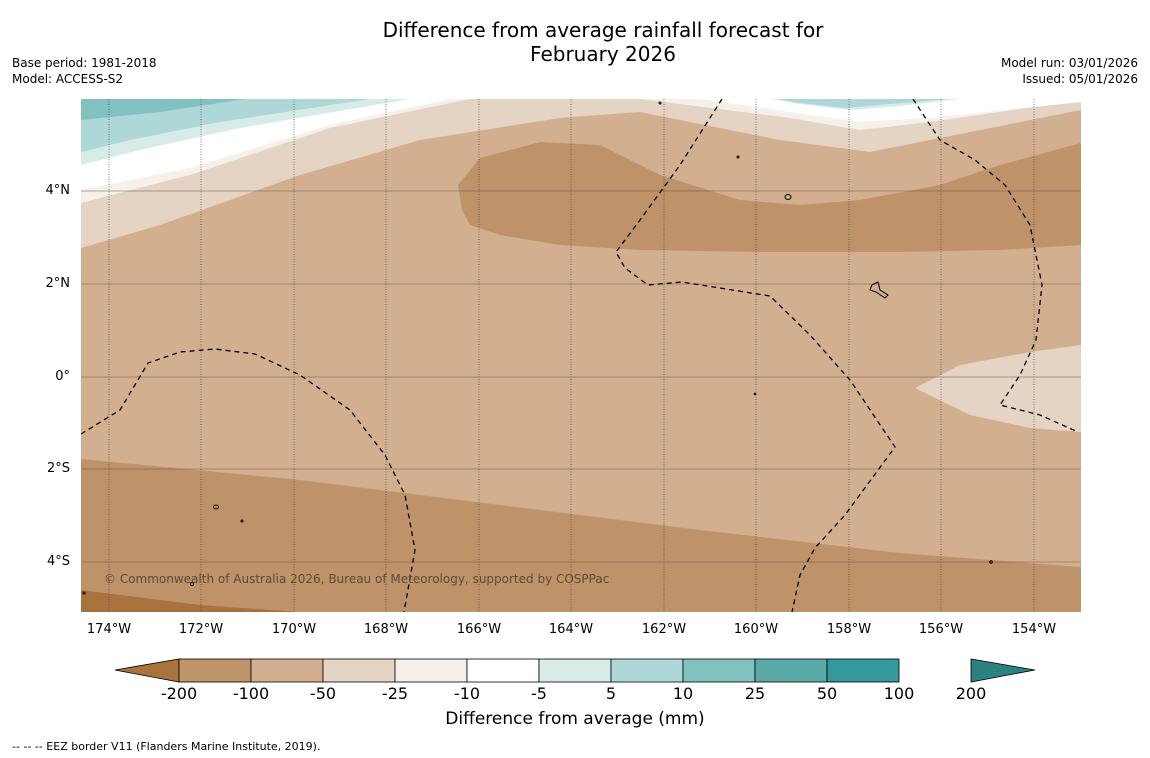 The image size is (1150, 758). Describe the element at coordinates (827, 693) in the screenshot. I see `colorbar-tick: 50` at that location.